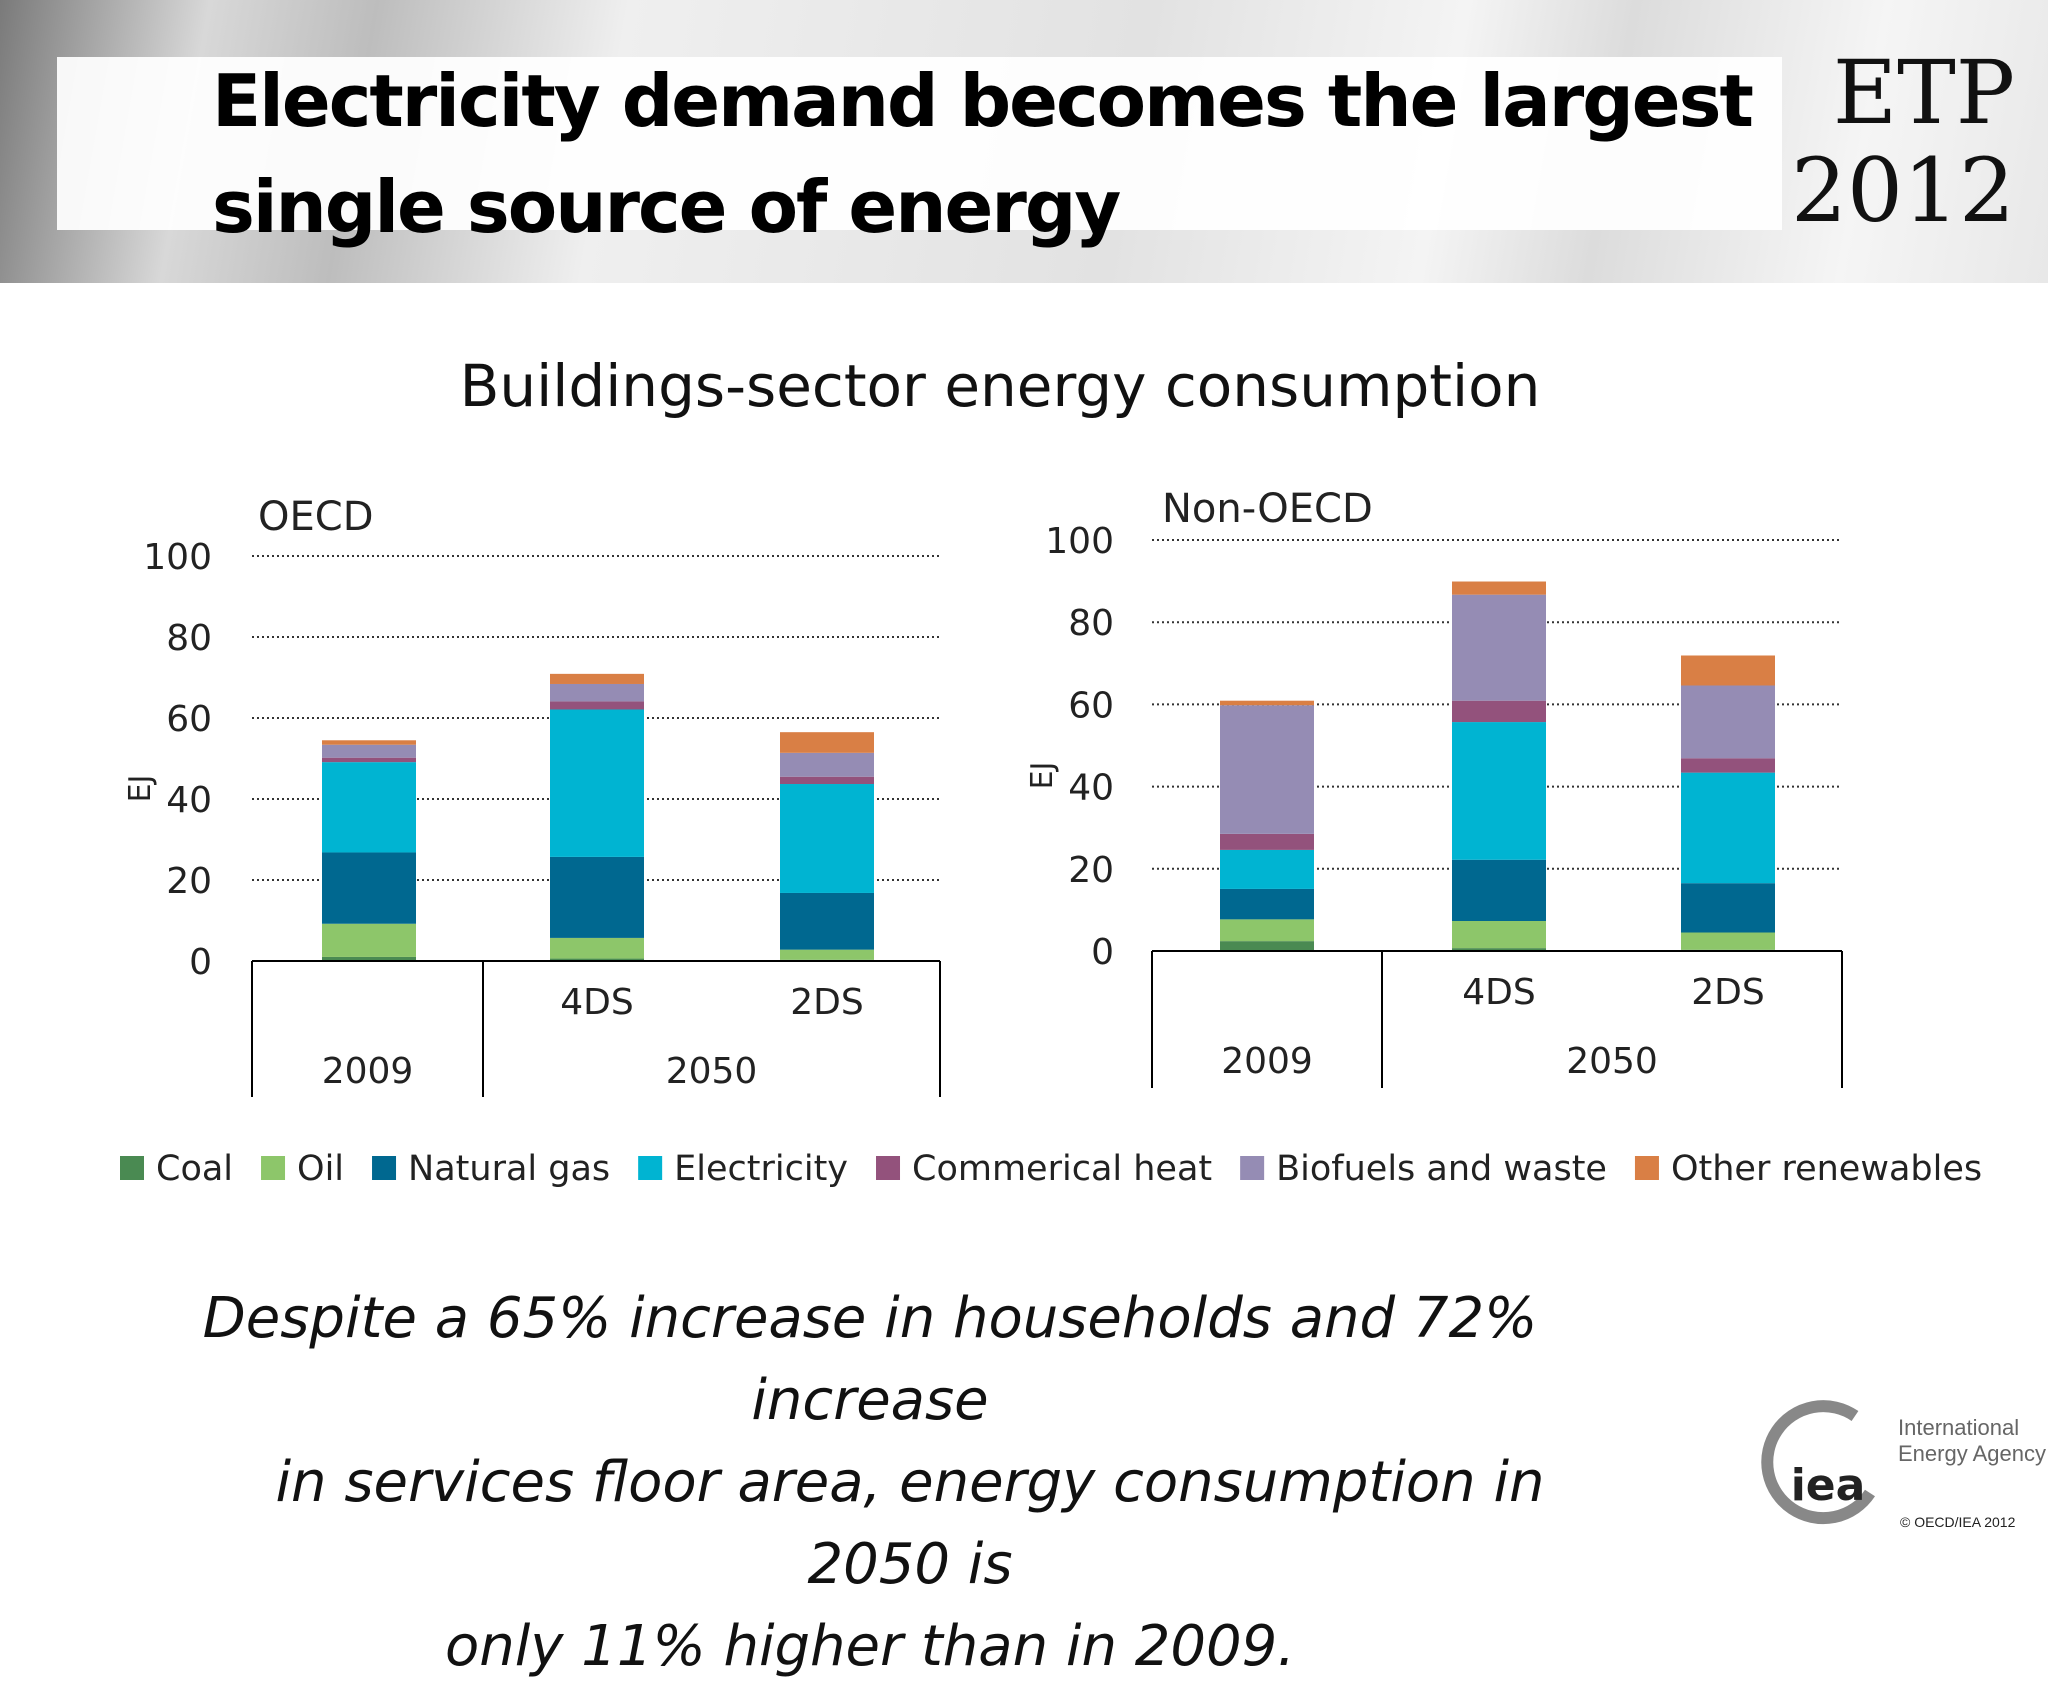 The image size is (2048, 1688). Describe the element at coordinates (1828, 1485) in the screenshot. I see `iea-logo-mark: iea` at that location.